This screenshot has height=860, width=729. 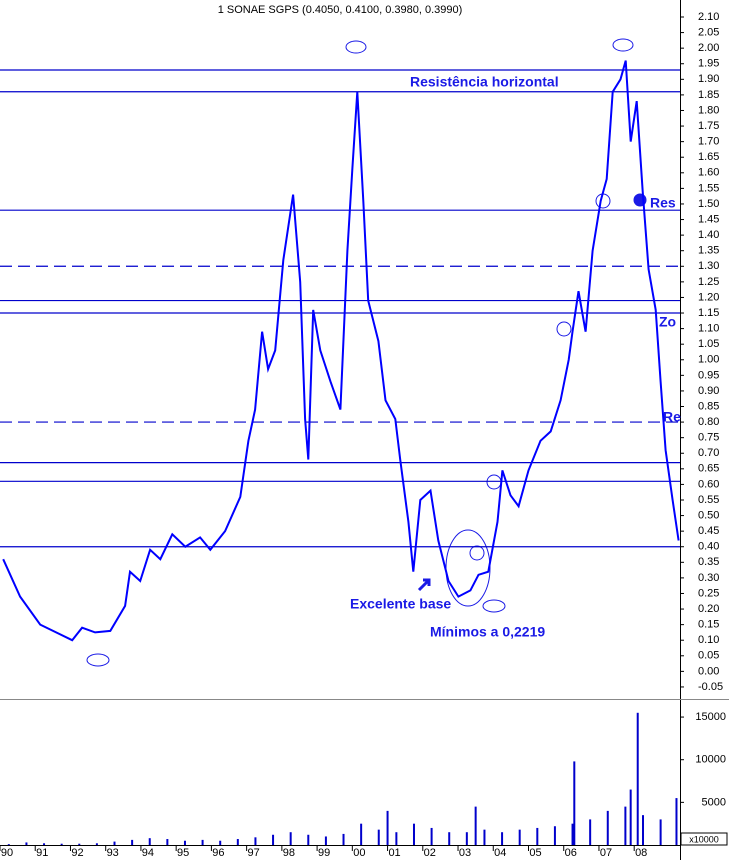 What do you see at coordinates (606, 853) in the screenshot?
I see `x-tick-label: 07` at bounding box center [606, 853].